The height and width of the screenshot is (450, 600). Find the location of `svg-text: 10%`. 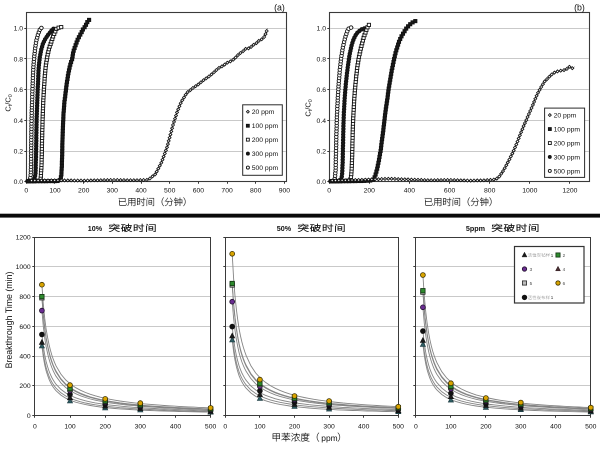

svg-text: 10% is located at coordinates (95, 228).